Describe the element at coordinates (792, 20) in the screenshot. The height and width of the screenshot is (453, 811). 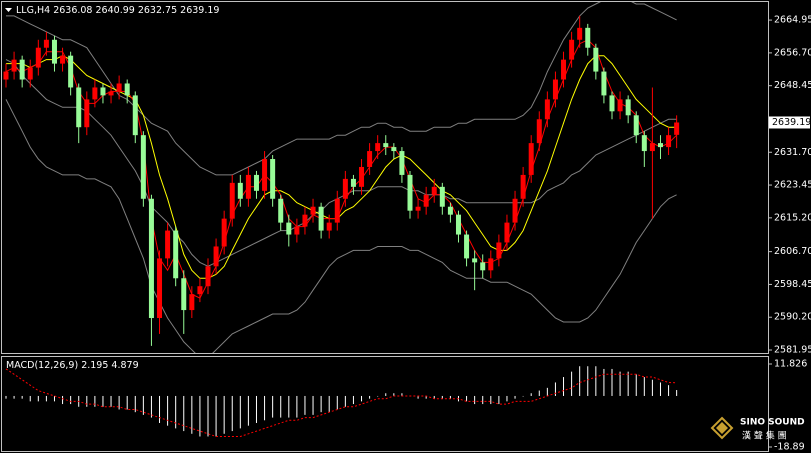
I see `y-tick-label: 2664.95` at that location.